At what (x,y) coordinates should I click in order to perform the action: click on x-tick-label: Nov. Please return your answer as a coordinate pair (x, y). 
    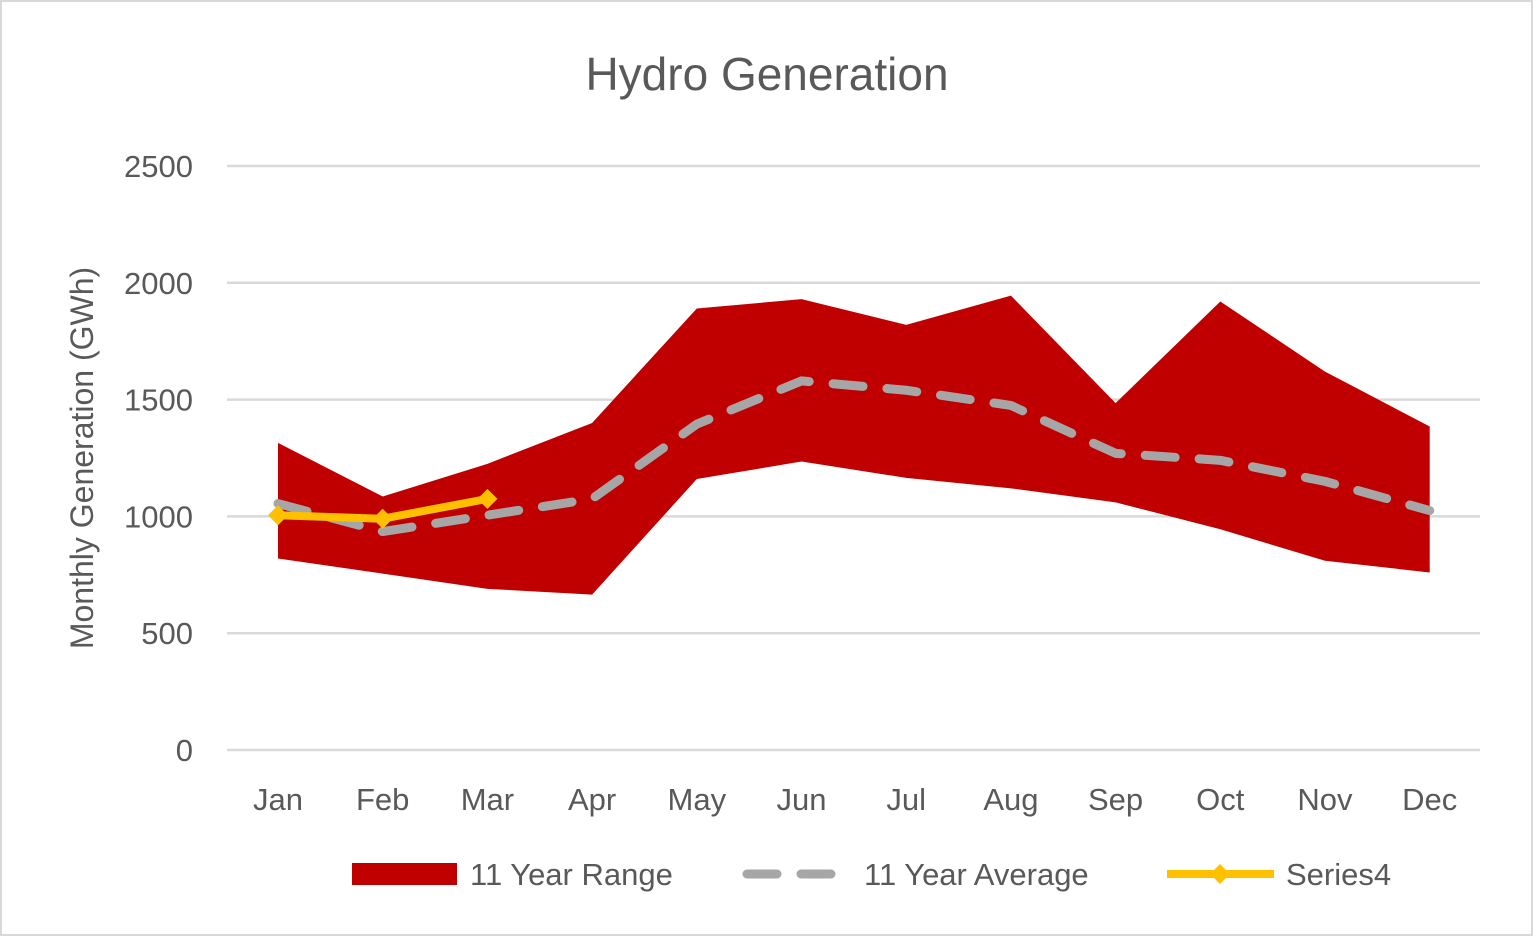
    Looking at the image, I should click on (1325, 799).